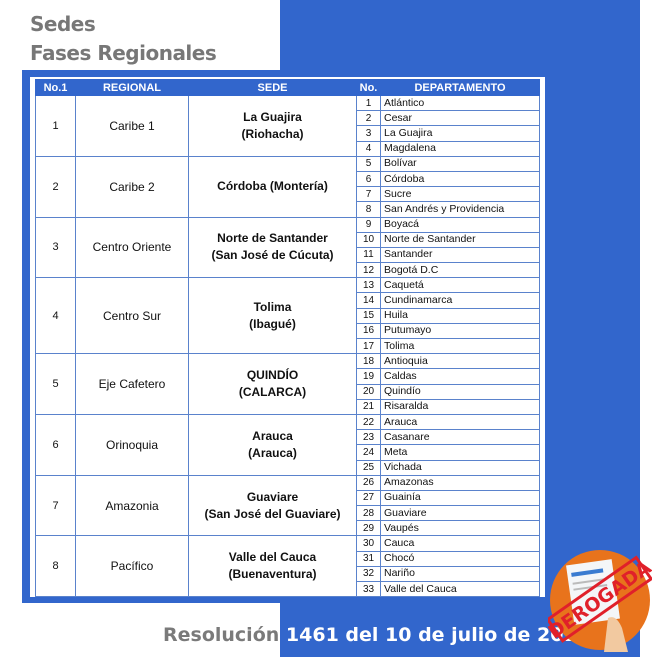 The height and width of the screenshot is (657, 672). Describe the element at coordinates (272, 496) in the screenshot. I see `sede-name: Guaviare` at that location.